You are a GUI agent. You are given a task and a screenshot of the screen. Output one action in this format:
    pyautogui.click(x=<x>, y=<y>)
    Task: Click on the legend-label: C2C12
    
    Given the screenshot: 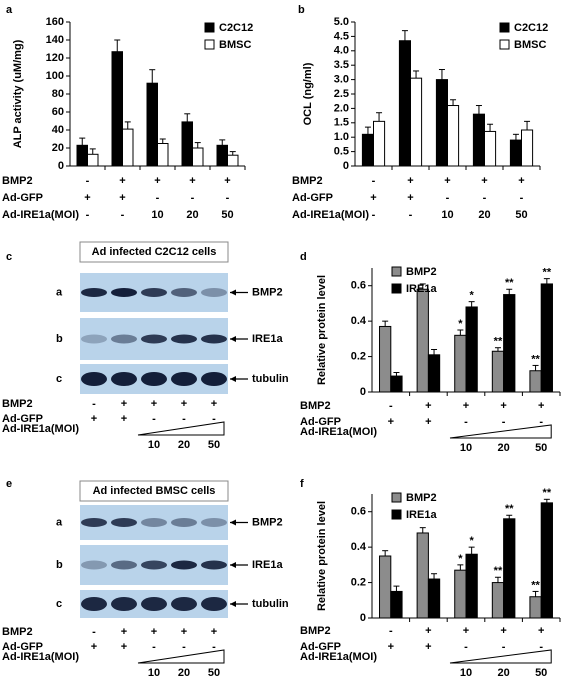 What is the action you would take?
    pyautogui.click(x=236, y=28)
    